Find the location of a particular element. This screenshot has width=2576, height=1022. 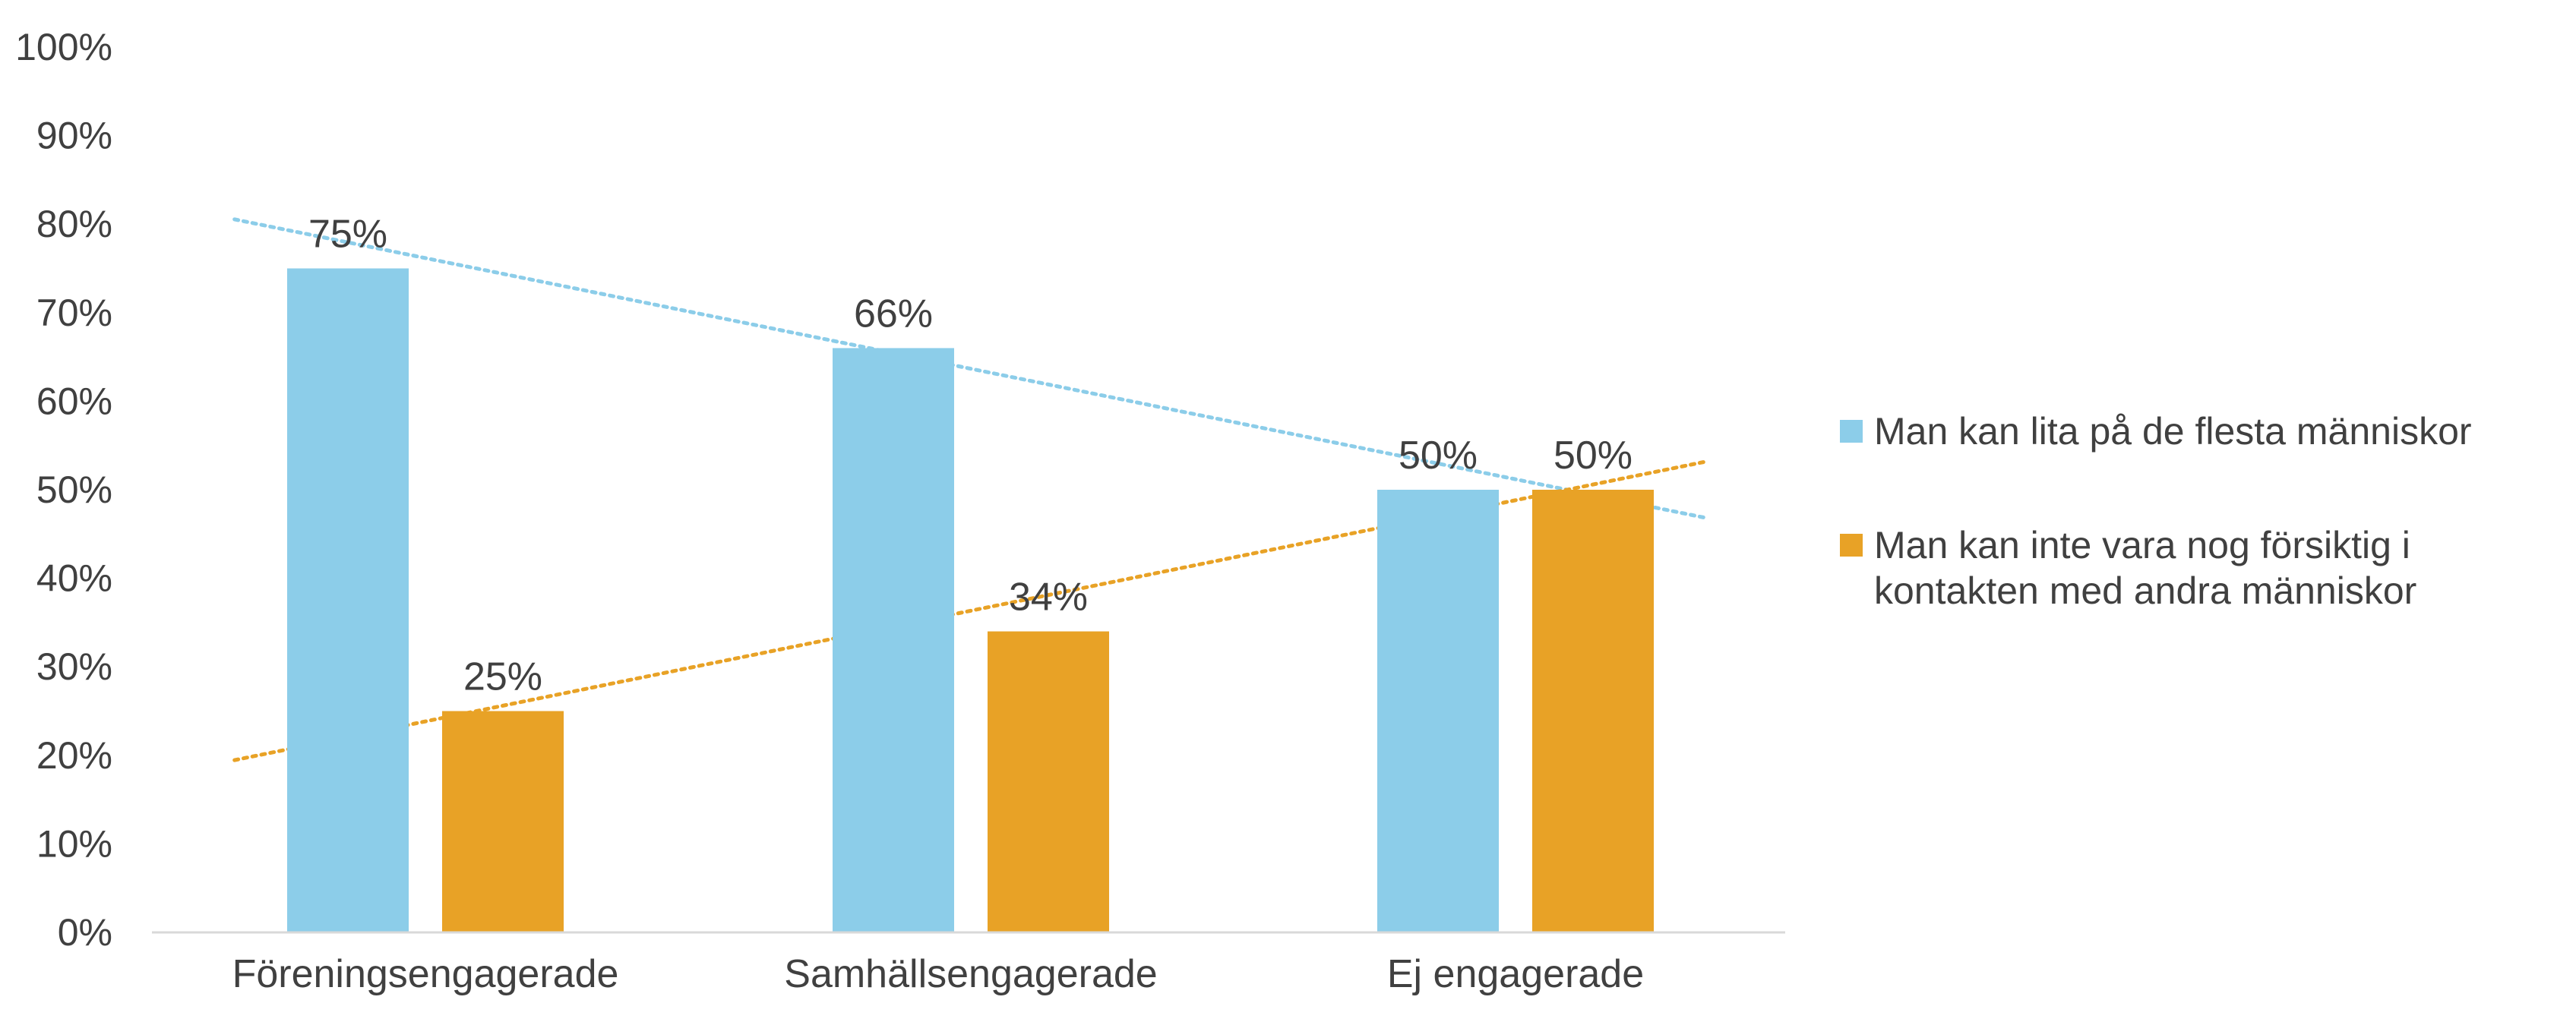

y-tick-label: 40% is located at coordinates (74, 578).